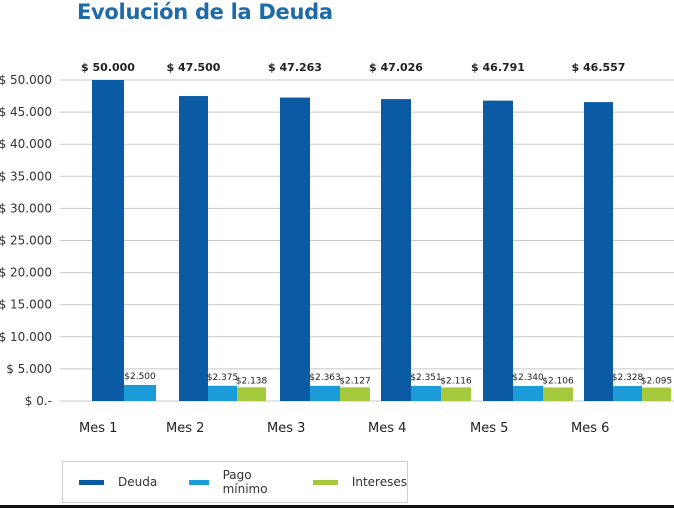 Image resolution: width=674 pixels, height=508 pixels. I want to click on legend-label: Pago mínimo, so click(245, 482).